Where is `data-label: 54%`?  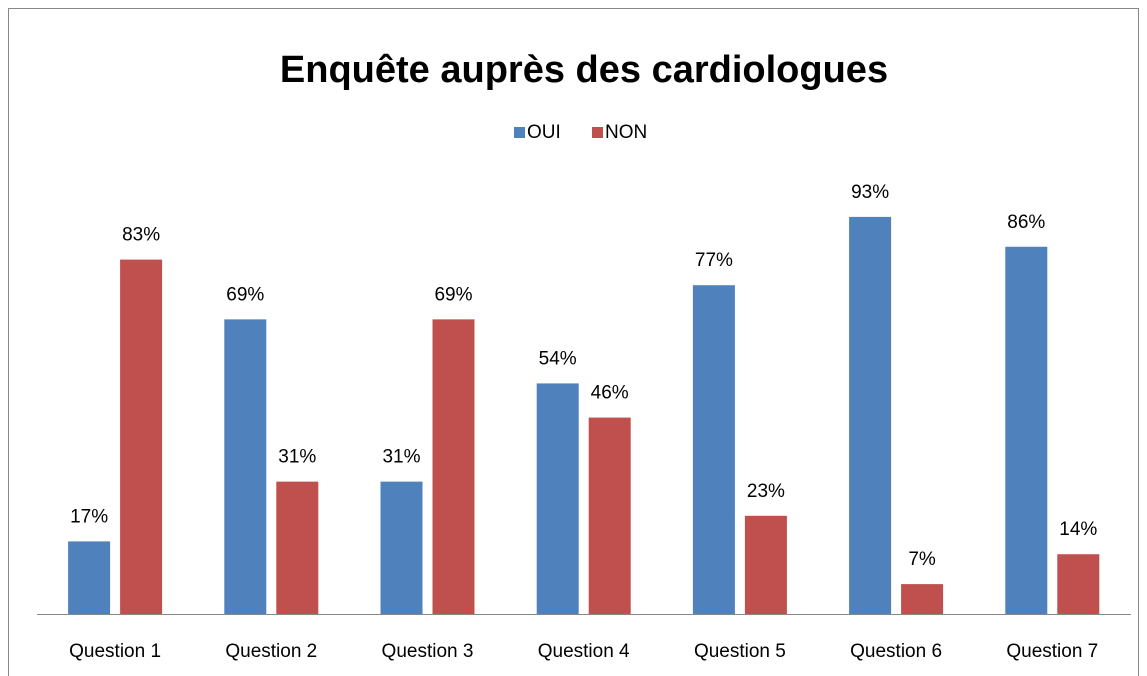 data-label: 54% is located at coordinates (558, 358).